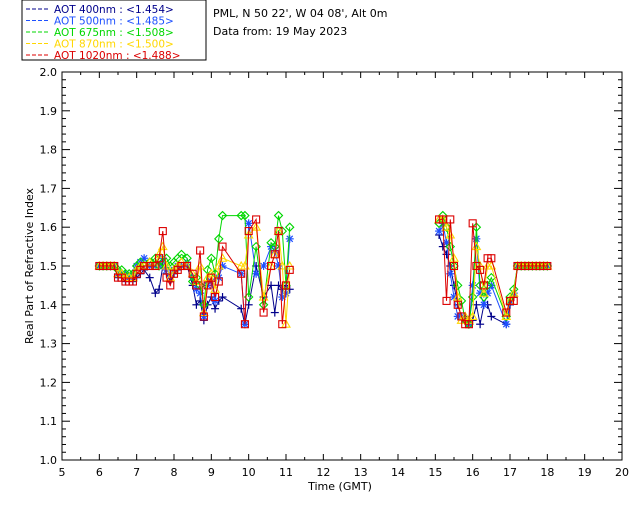 This screenshot has height=512, width=640. I want to click on x-tick-label: 9, so click(211, 472).